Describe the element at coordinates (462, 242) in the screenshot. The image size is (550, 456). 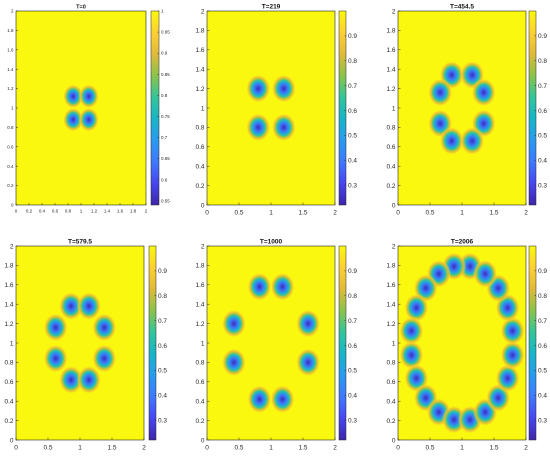
I see `panel-title: T=2006` at that location.